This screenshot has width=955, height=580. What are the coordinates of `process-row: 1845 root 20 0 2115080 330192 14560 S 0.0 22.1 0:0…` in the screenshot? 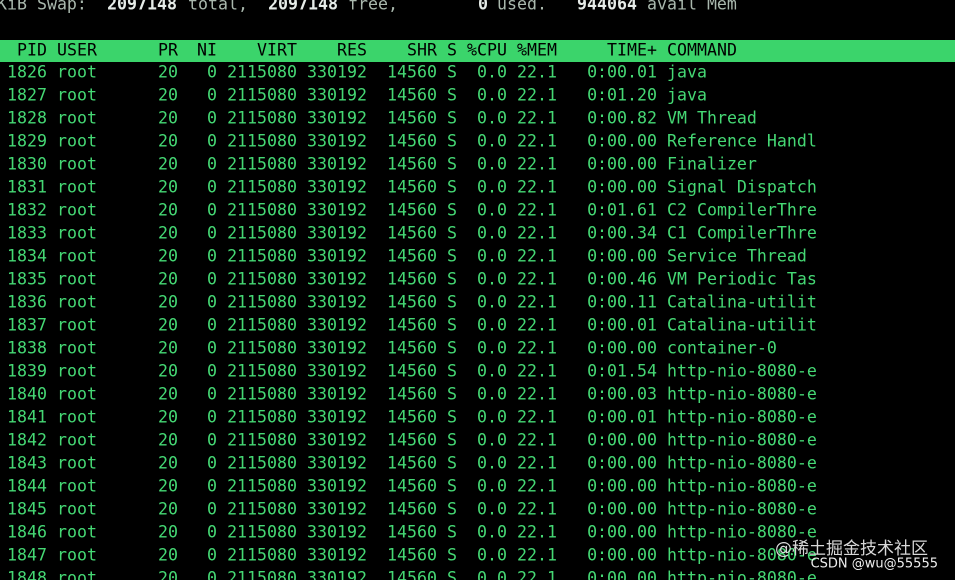 It's located at (412, 509).